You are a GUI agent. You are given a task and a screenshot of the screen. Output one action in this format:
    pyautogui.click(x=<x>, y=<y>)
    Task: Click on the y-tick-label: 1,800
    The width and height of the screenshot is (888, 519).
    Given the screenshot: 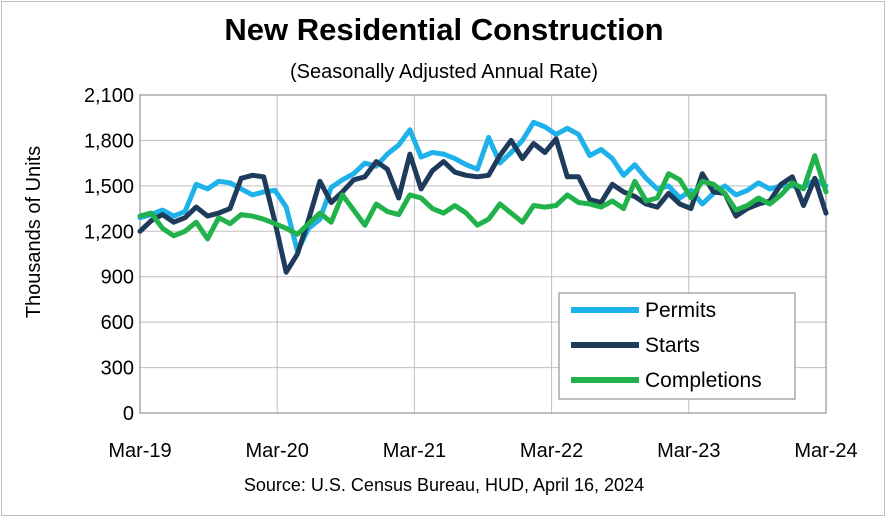 What is the action you would take?
    pyautogui.click(x=109, y=141)
    